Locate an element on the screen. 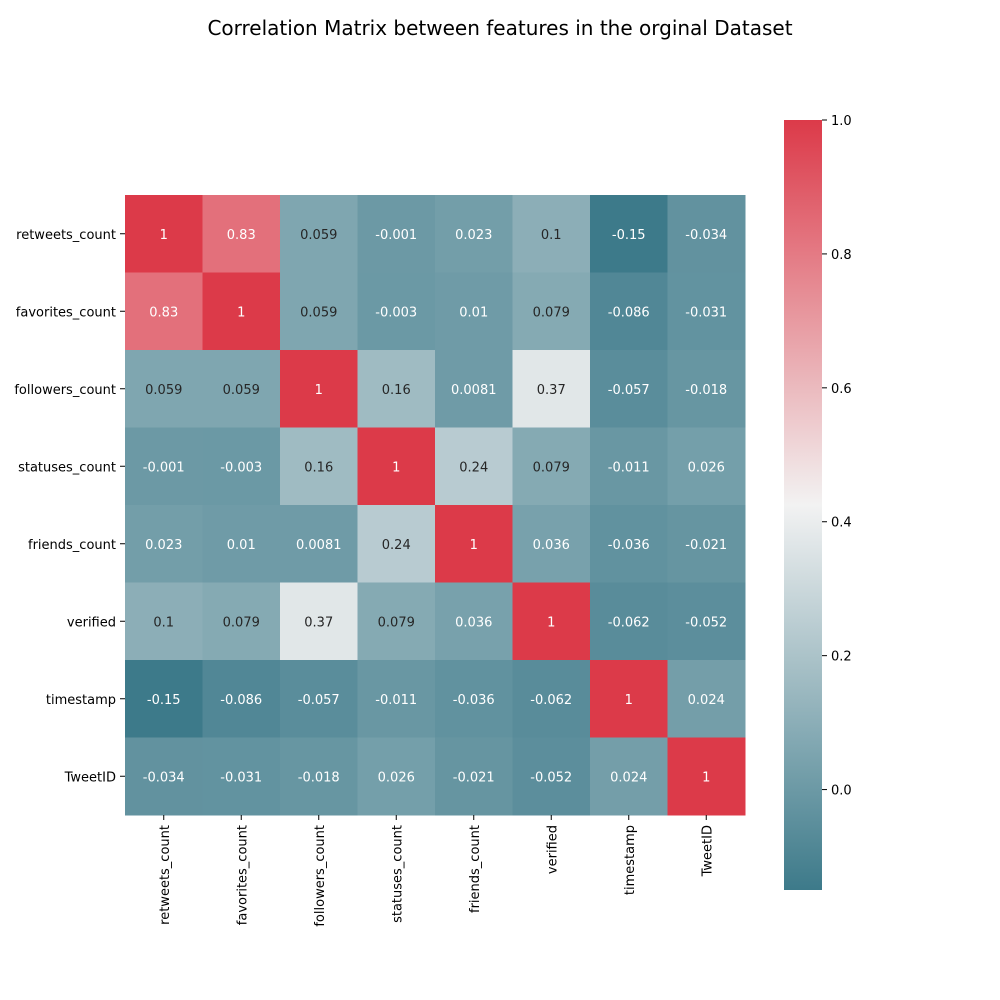 The height and width of the screenshot is (1000, 1000). cell-value-label: -0.062 is located at coordinates (629, 622).